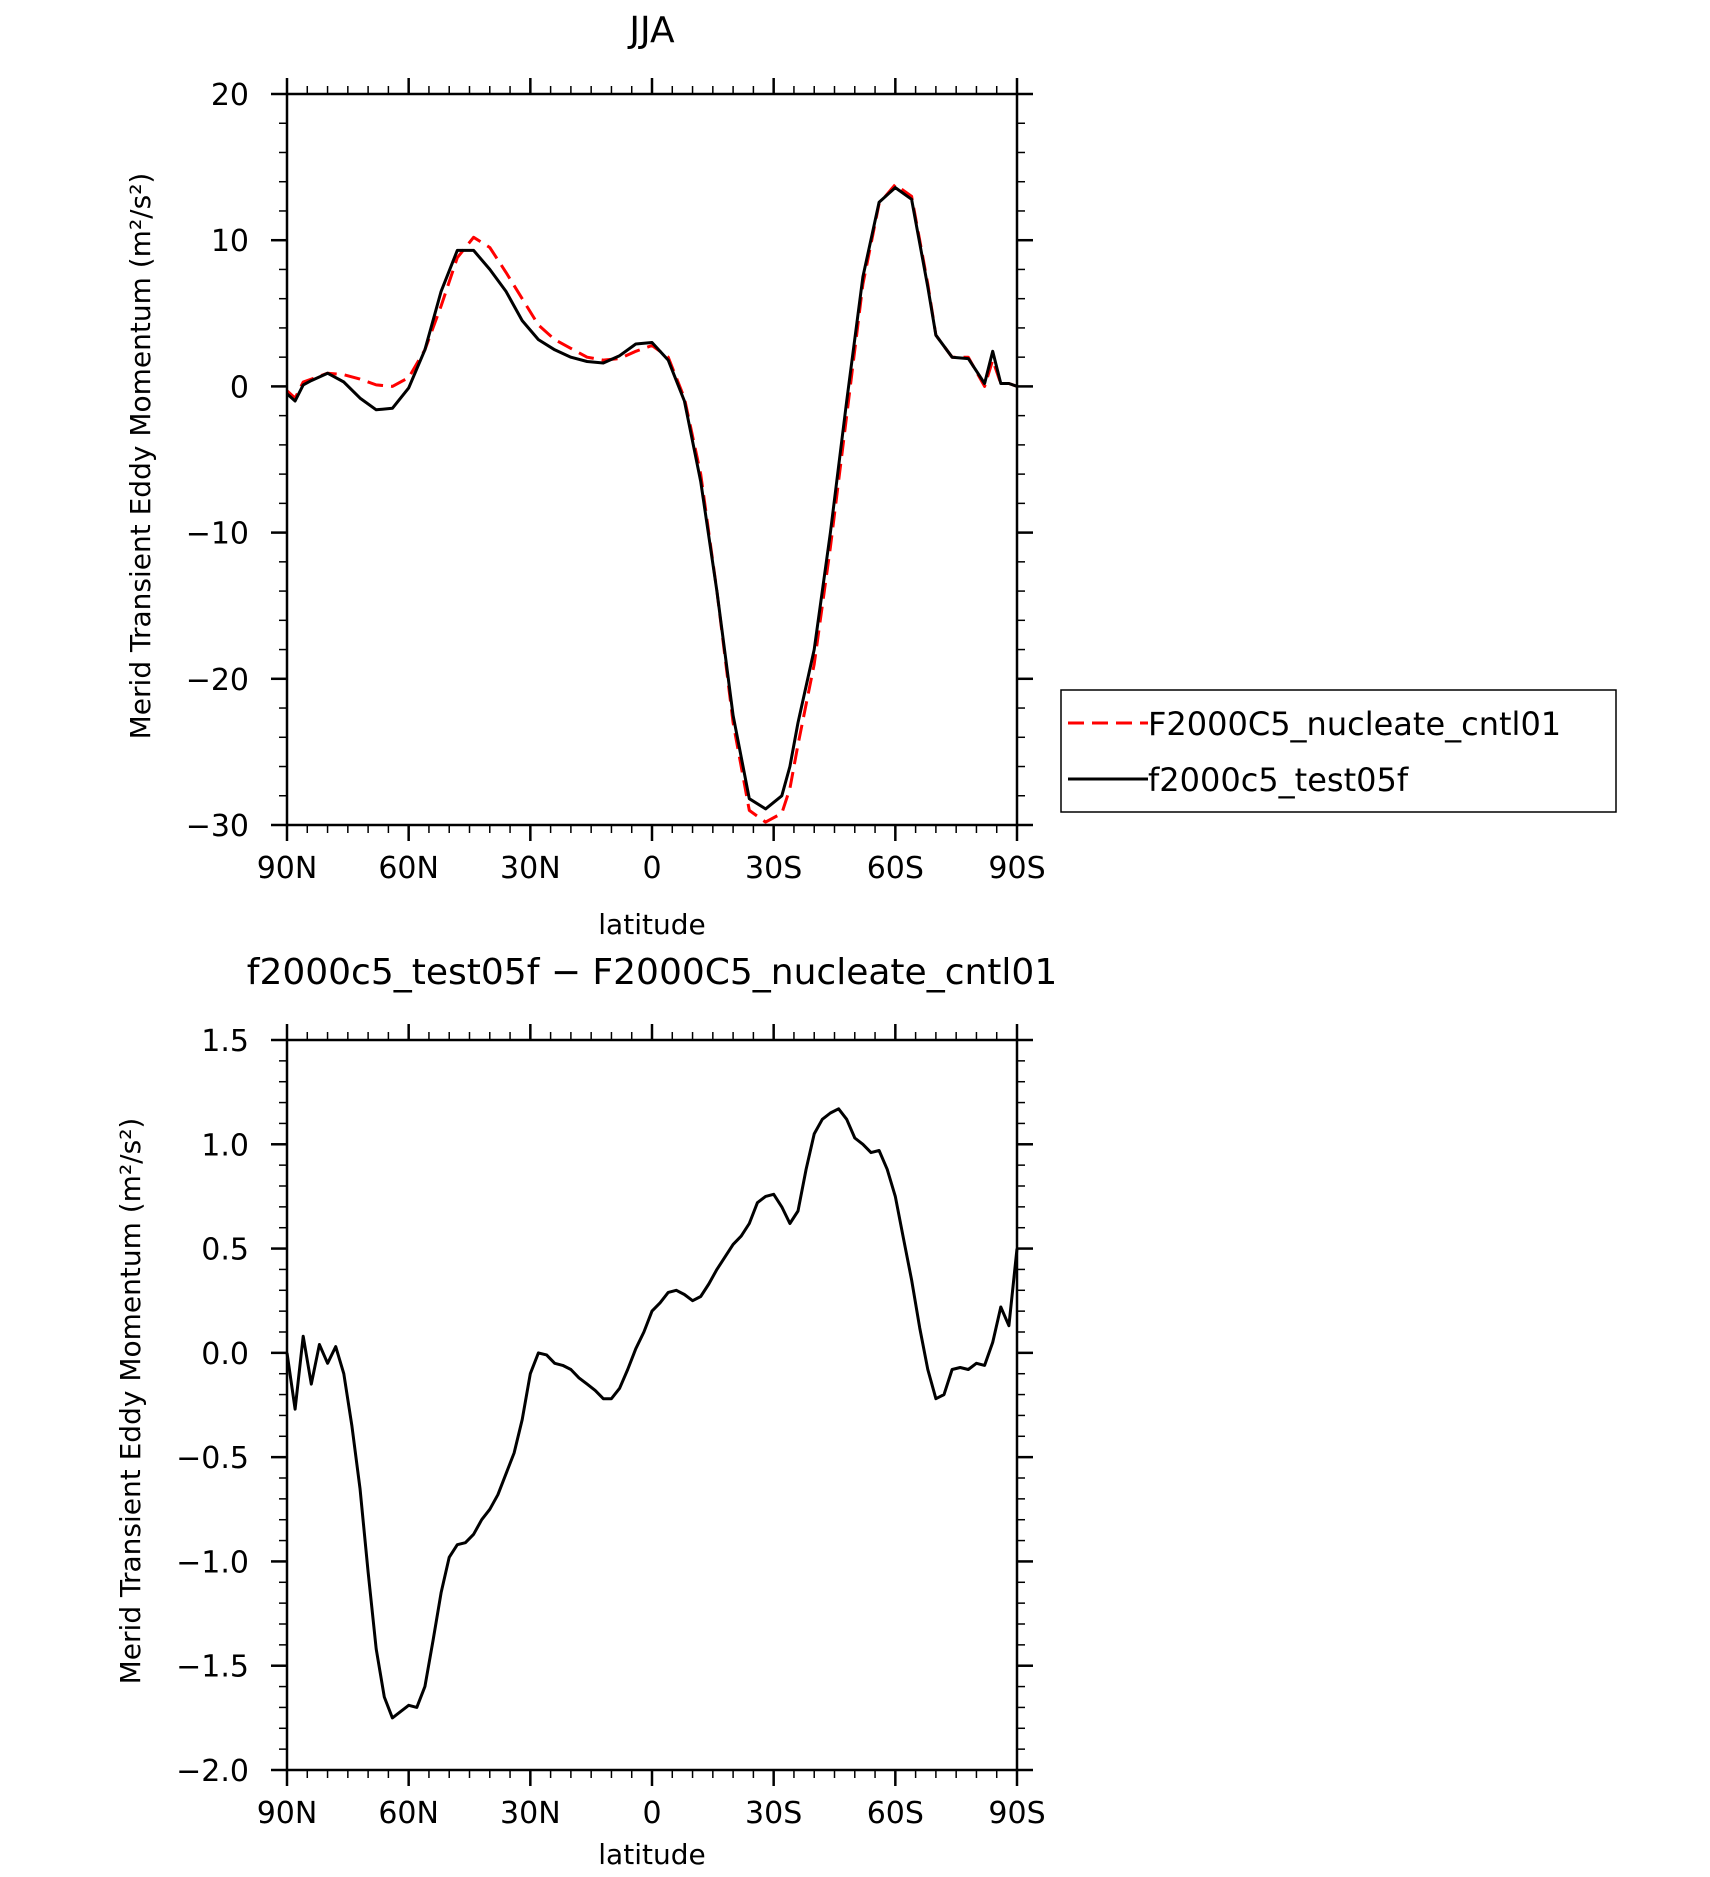  What do you see at coordinates (225, 1250) in the screenshot?
I see `bottom-chart-y-tick-label: 0.5` at bounding box center [225, 1250].